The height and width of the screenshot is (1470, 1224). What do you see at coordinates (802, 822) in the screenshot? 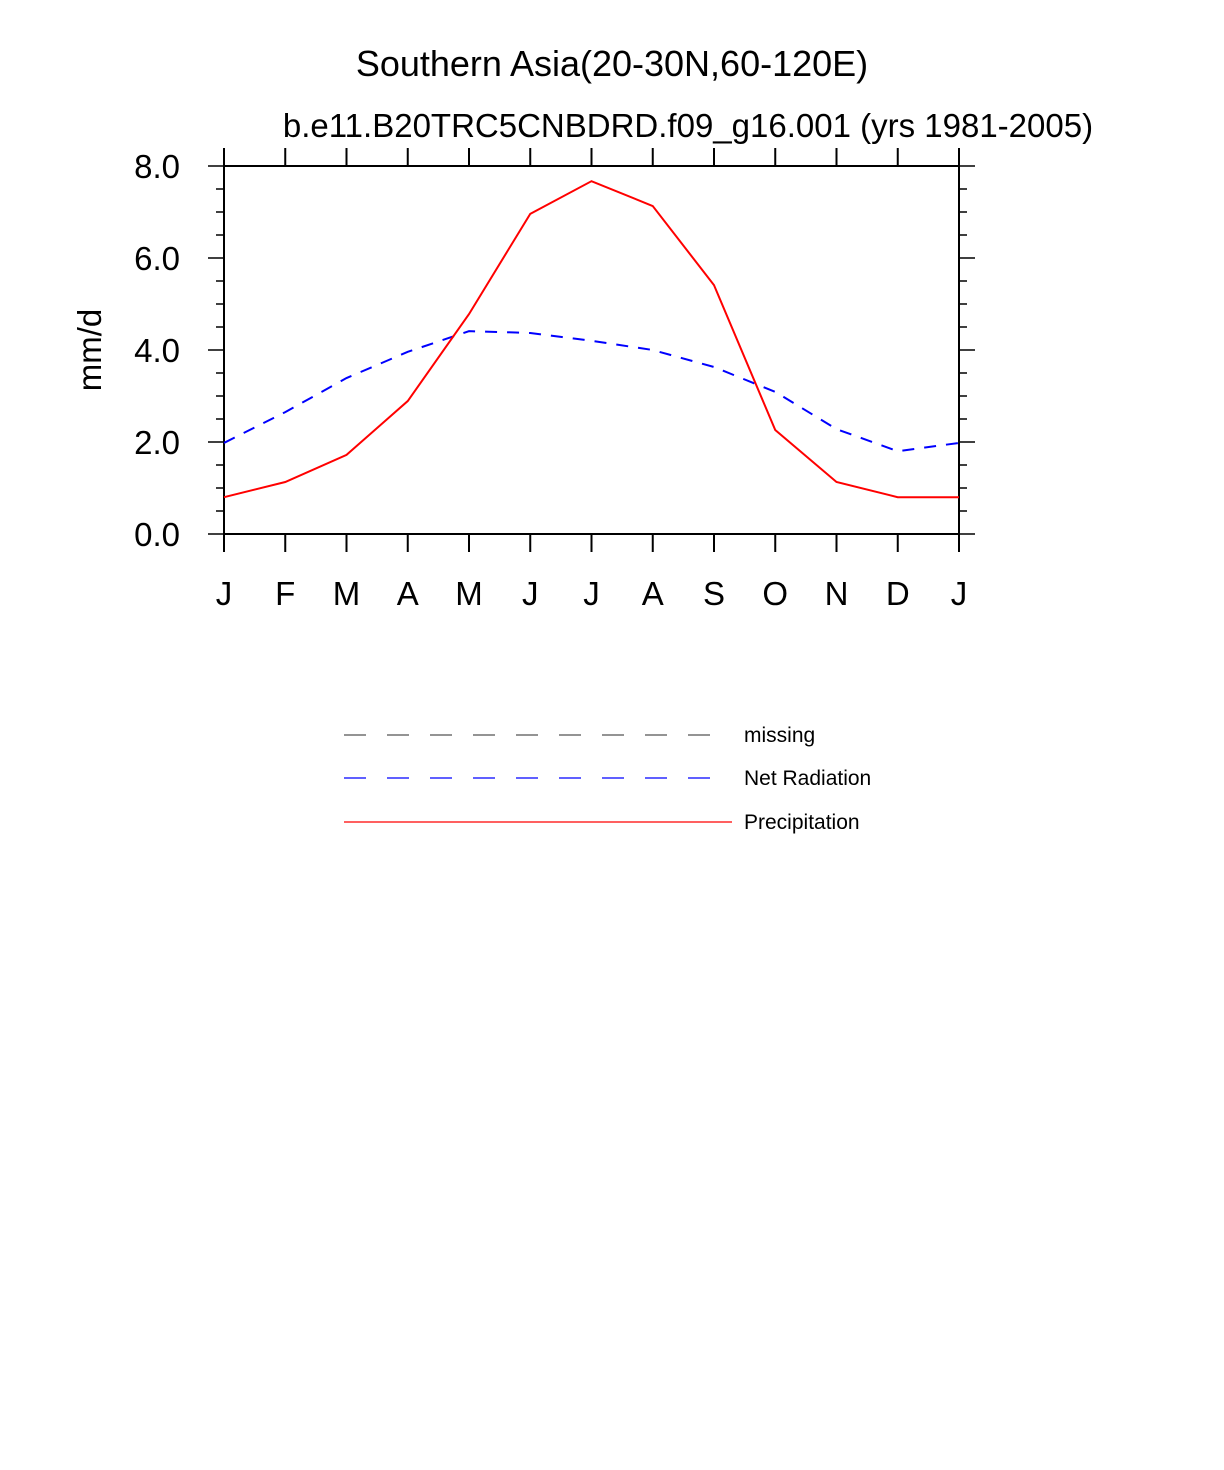
I see `legend-label: Precipitation` at bounding box center [802, 822].